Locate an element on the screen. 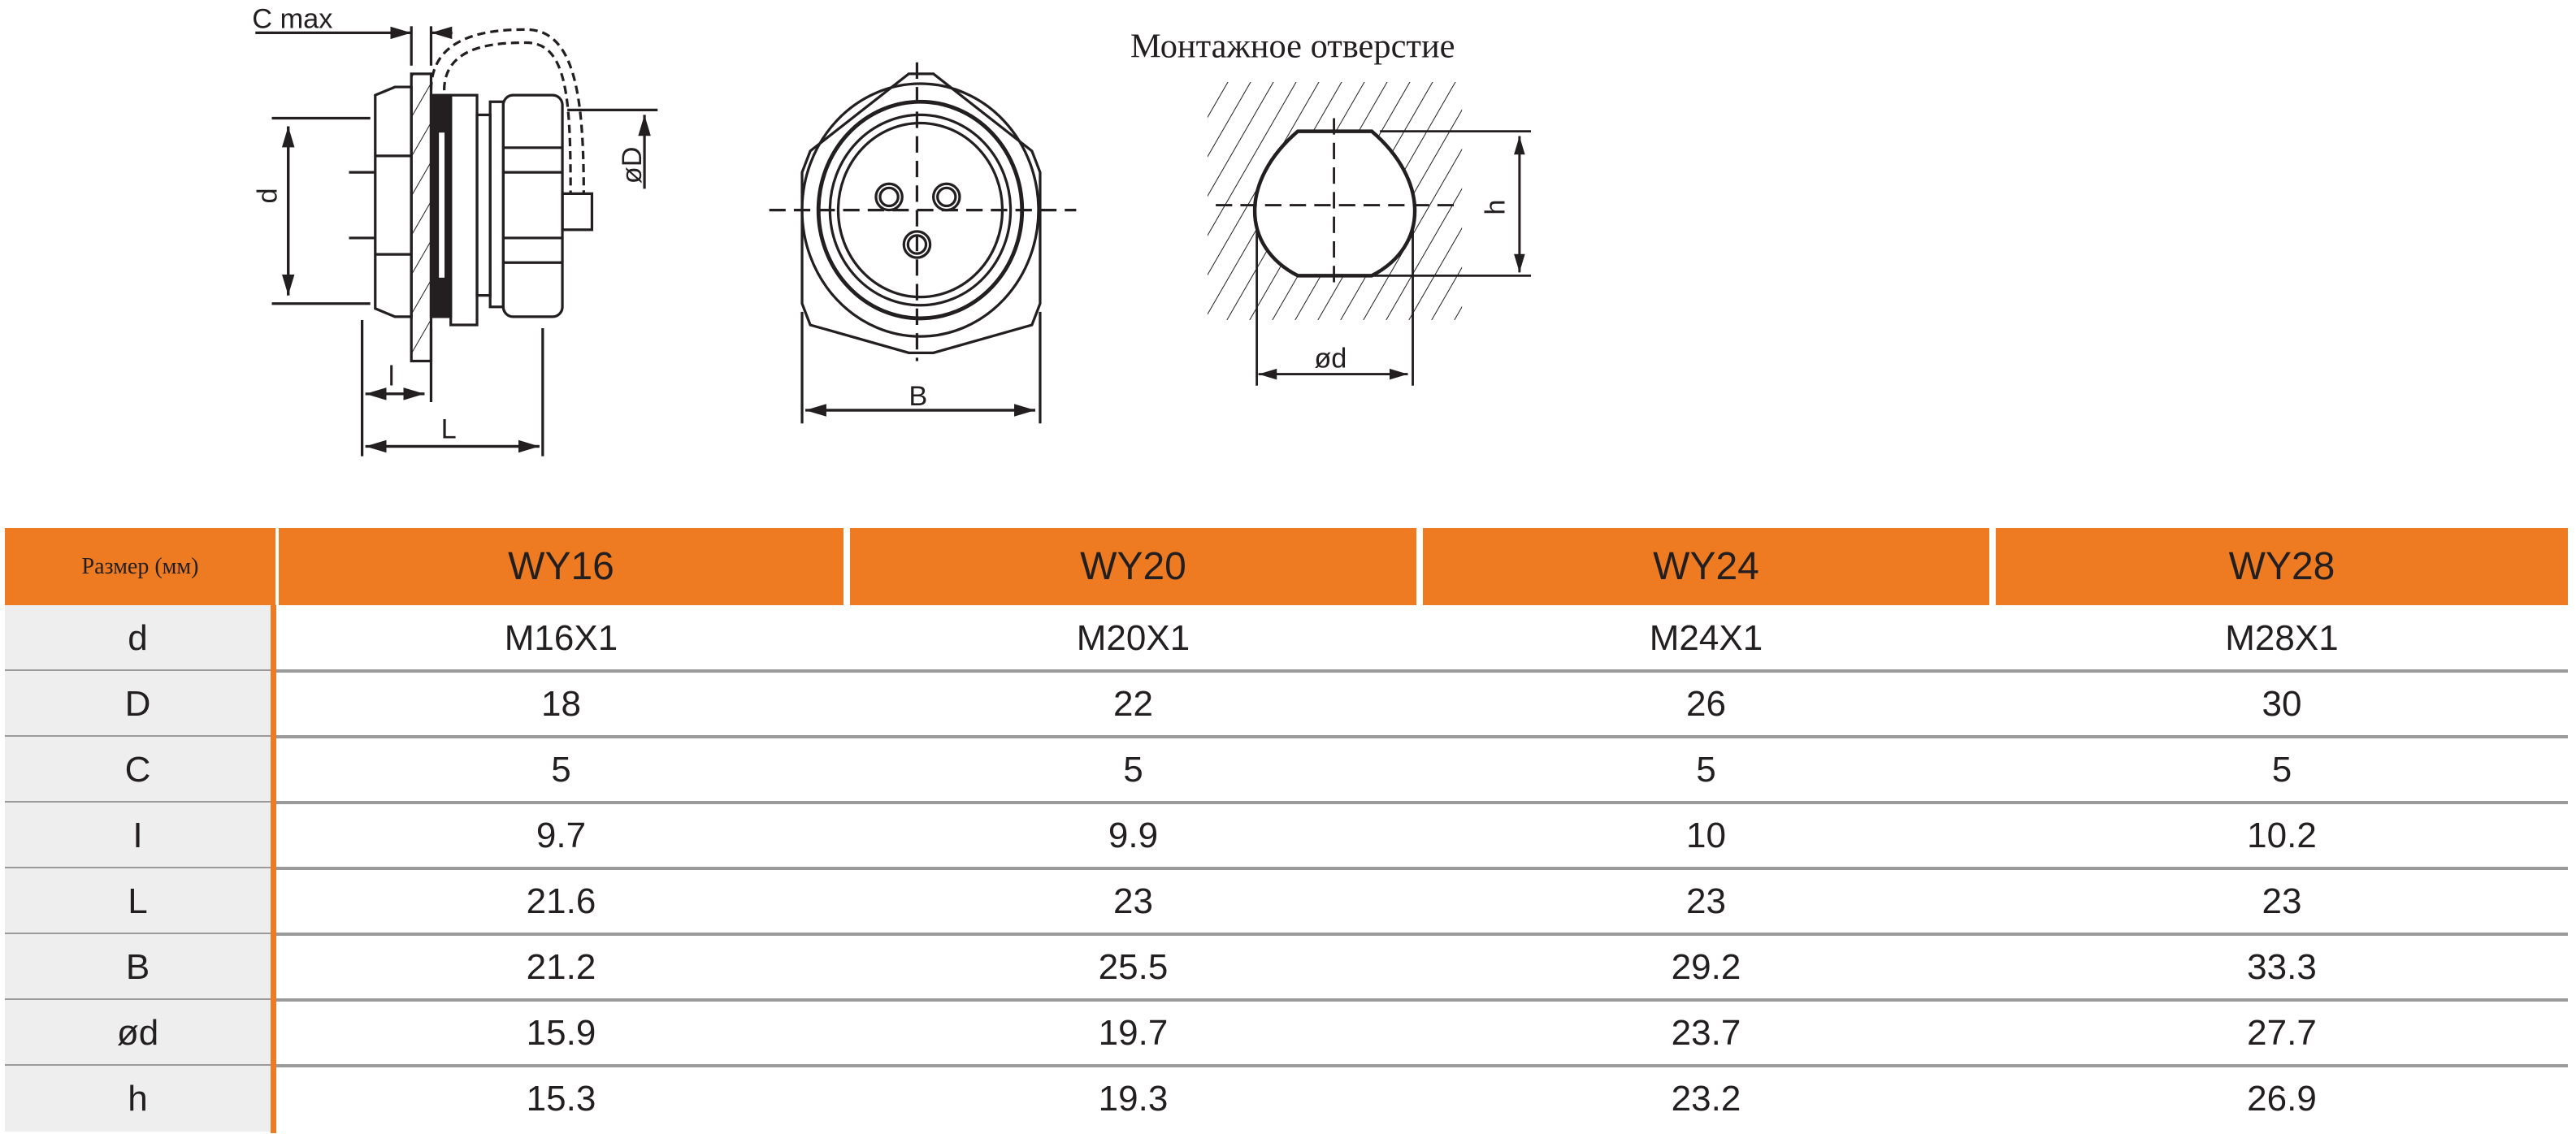 This screenshot has width=2576, height=1134. table-row: h 15.3 19.3 23.2 26.9 is located at coordinates (1284, 1099).